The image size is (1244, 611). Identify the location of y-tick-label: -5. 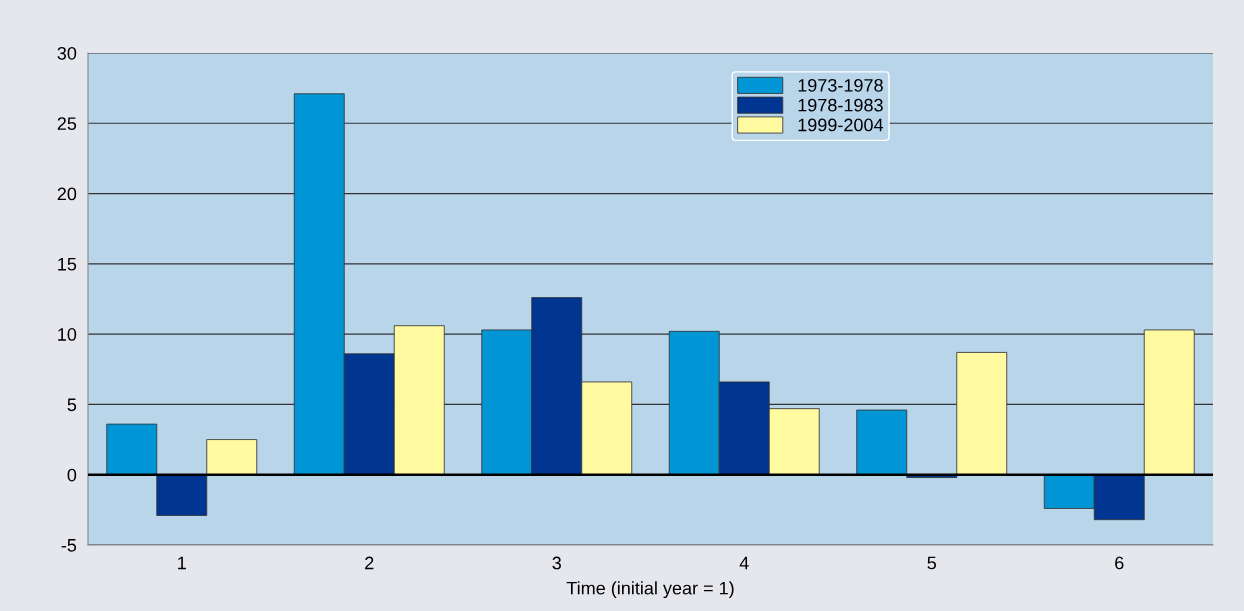
(69, 545).